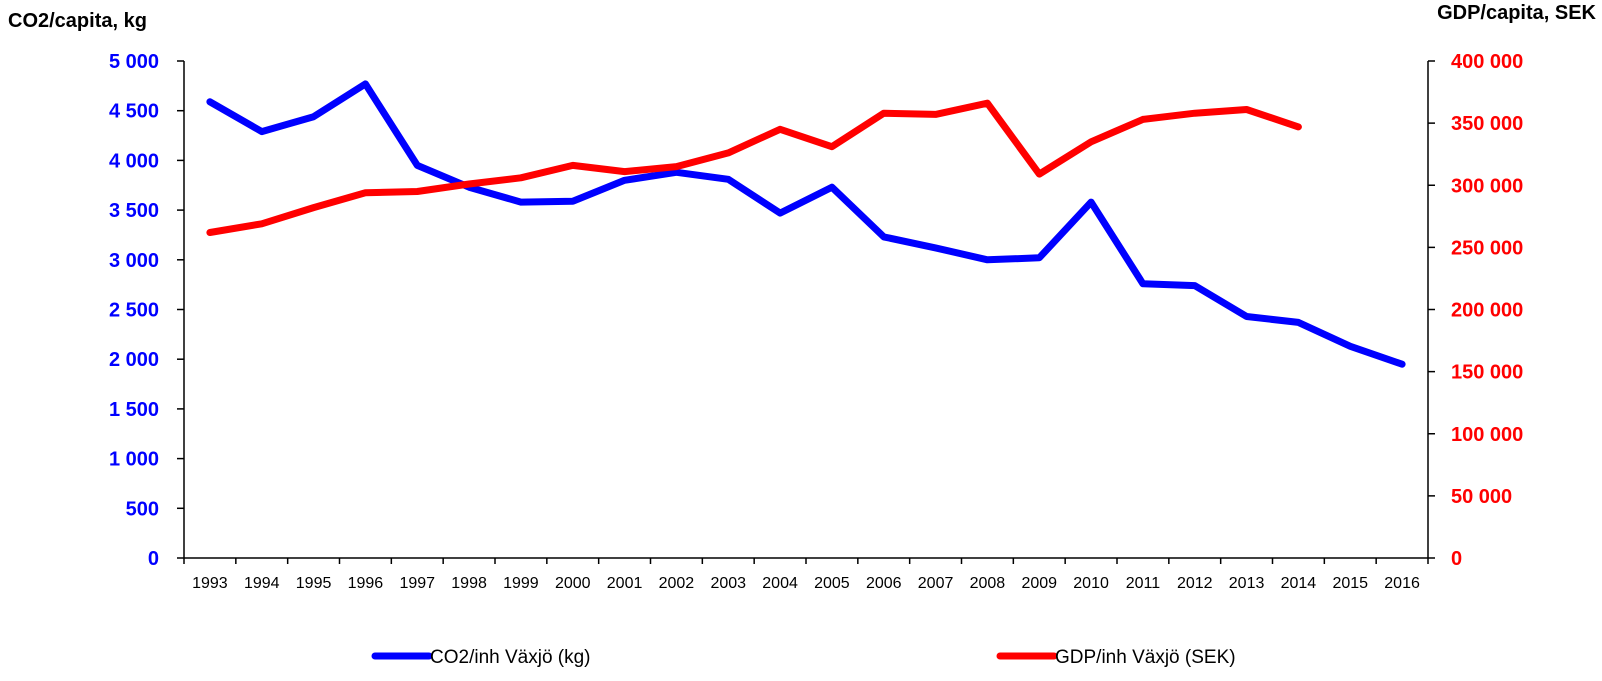  I want to click on x-tick-label: 2013, so click(1247, 583).